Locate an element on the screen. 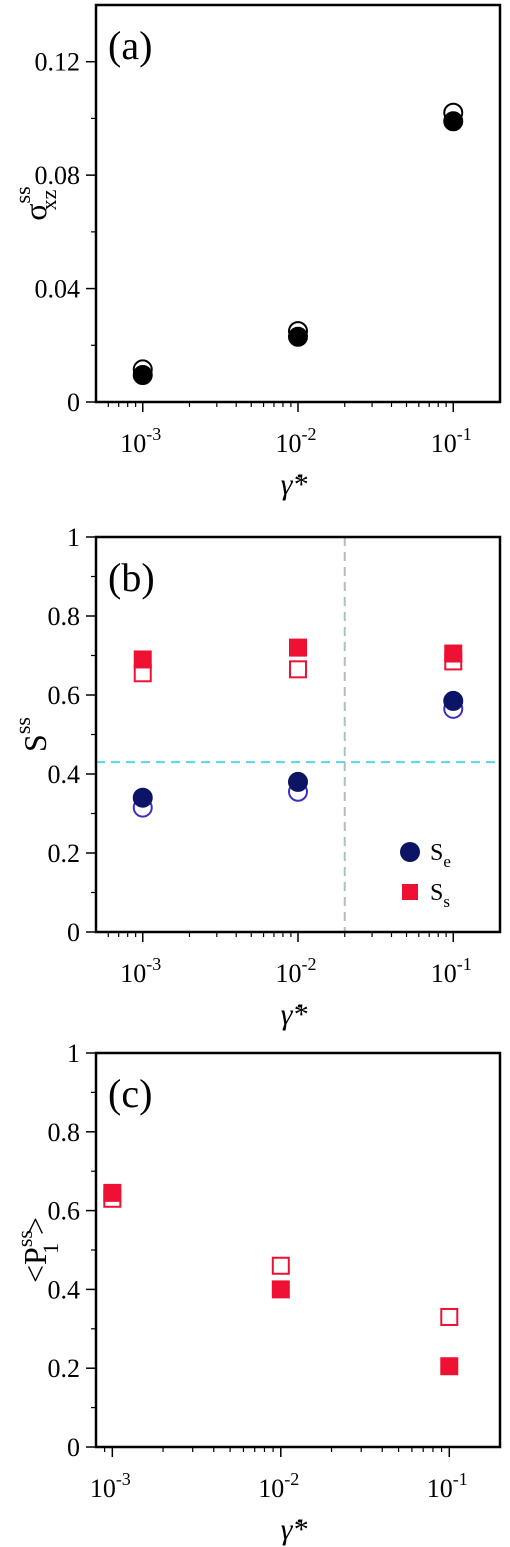 Image resolution: width=510 pixels, height=1547 pixels. legend-label: Ss is located at coordinates (440, 895).